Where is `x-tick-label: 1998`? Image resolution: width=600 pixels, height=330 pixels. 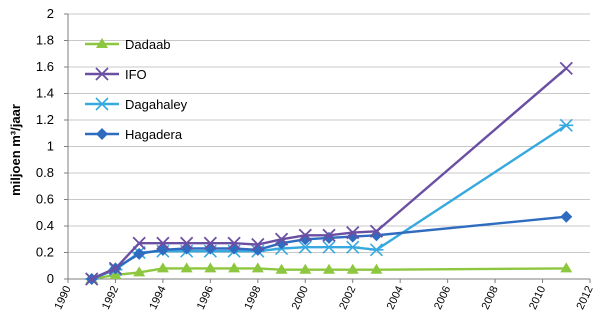
x-tick-label: 1998 is located at coordinates (252, 297).